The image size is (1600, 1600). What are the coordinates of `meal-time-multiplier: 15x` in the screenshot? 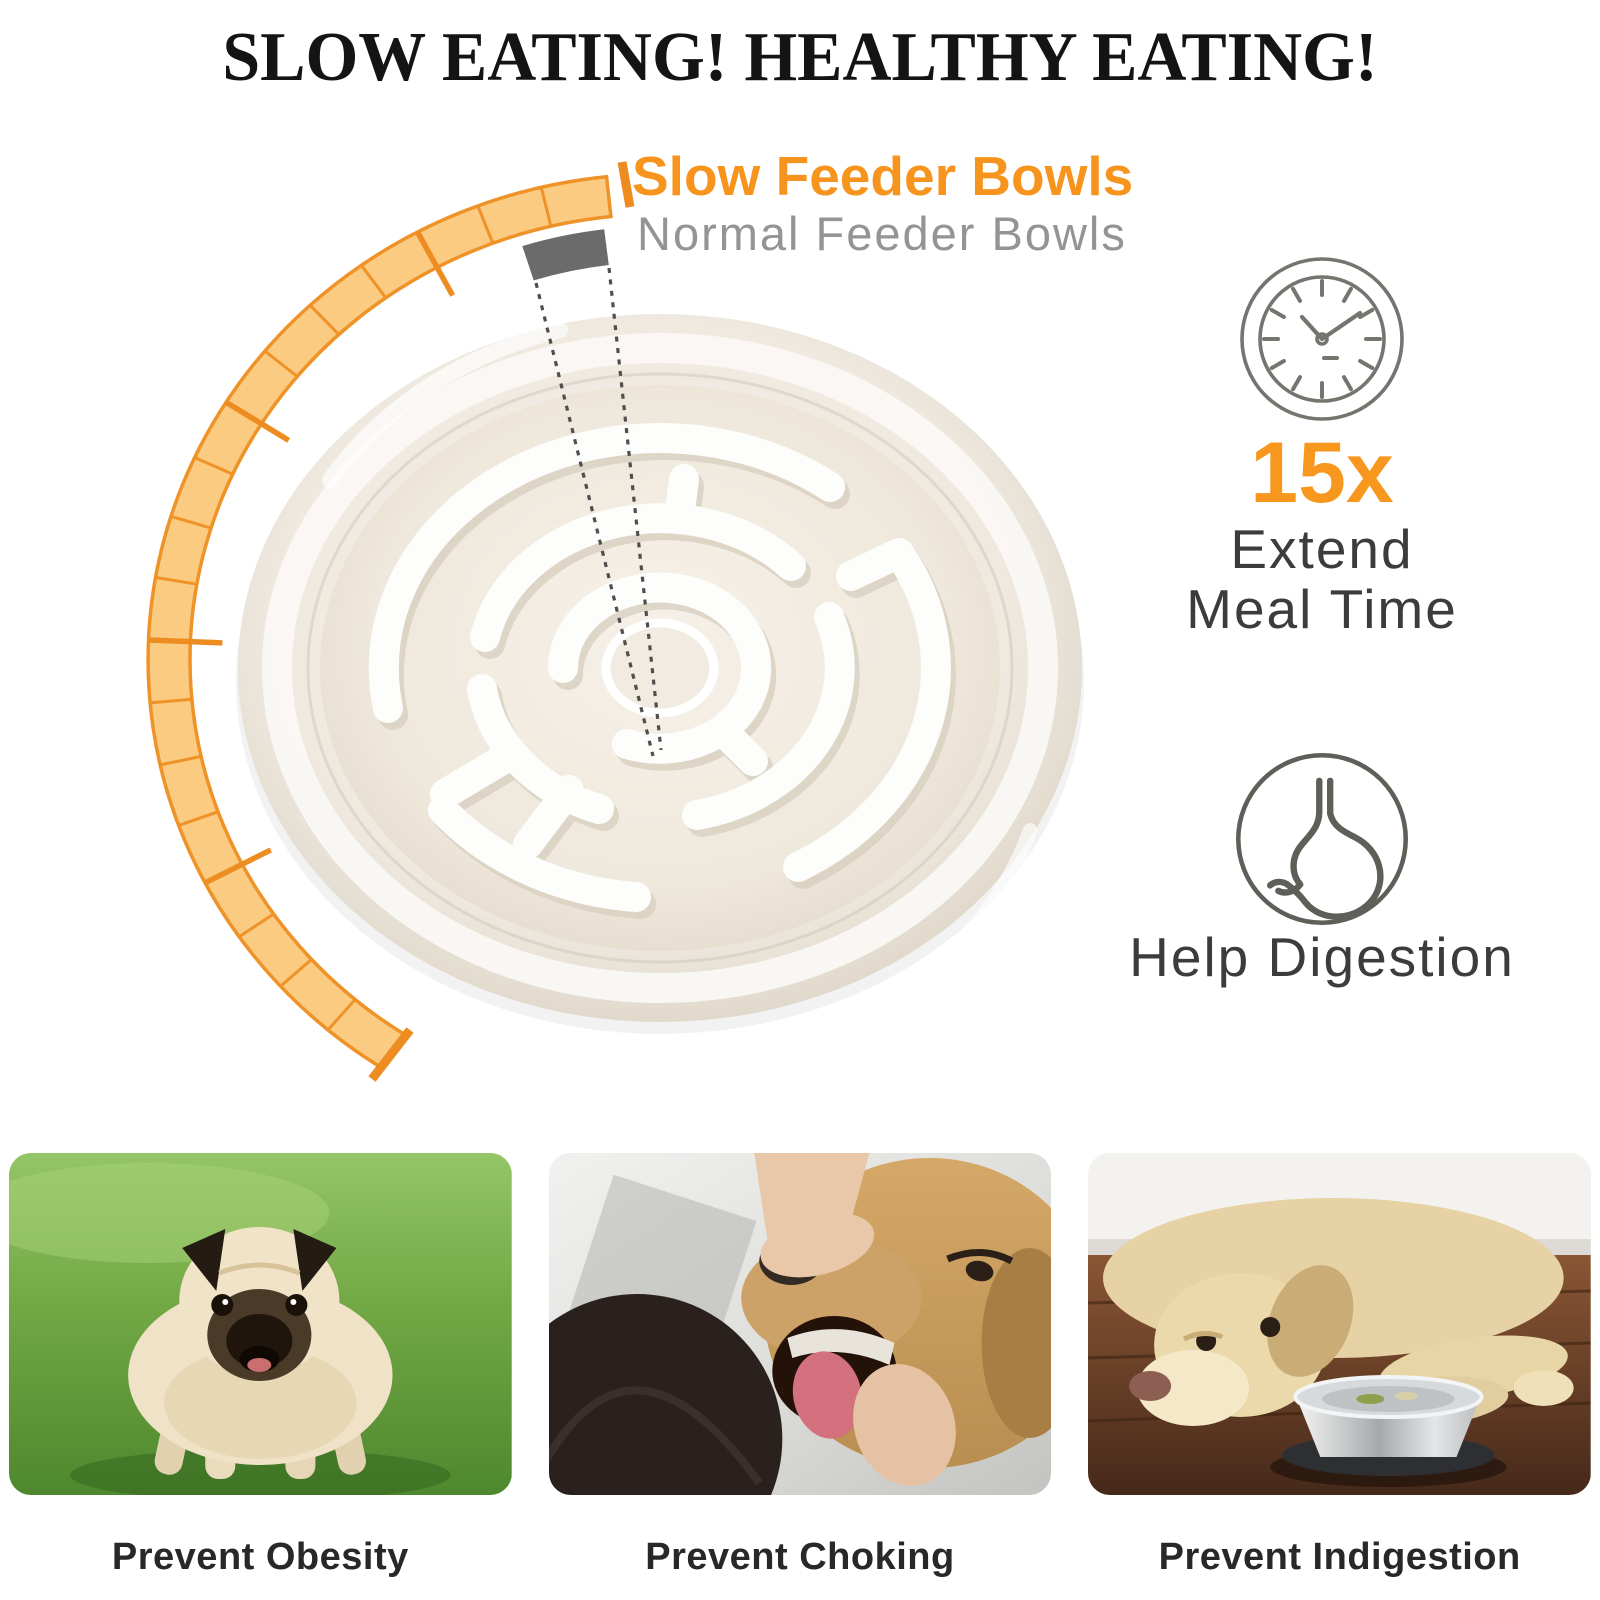 It's located at (1322, 473).